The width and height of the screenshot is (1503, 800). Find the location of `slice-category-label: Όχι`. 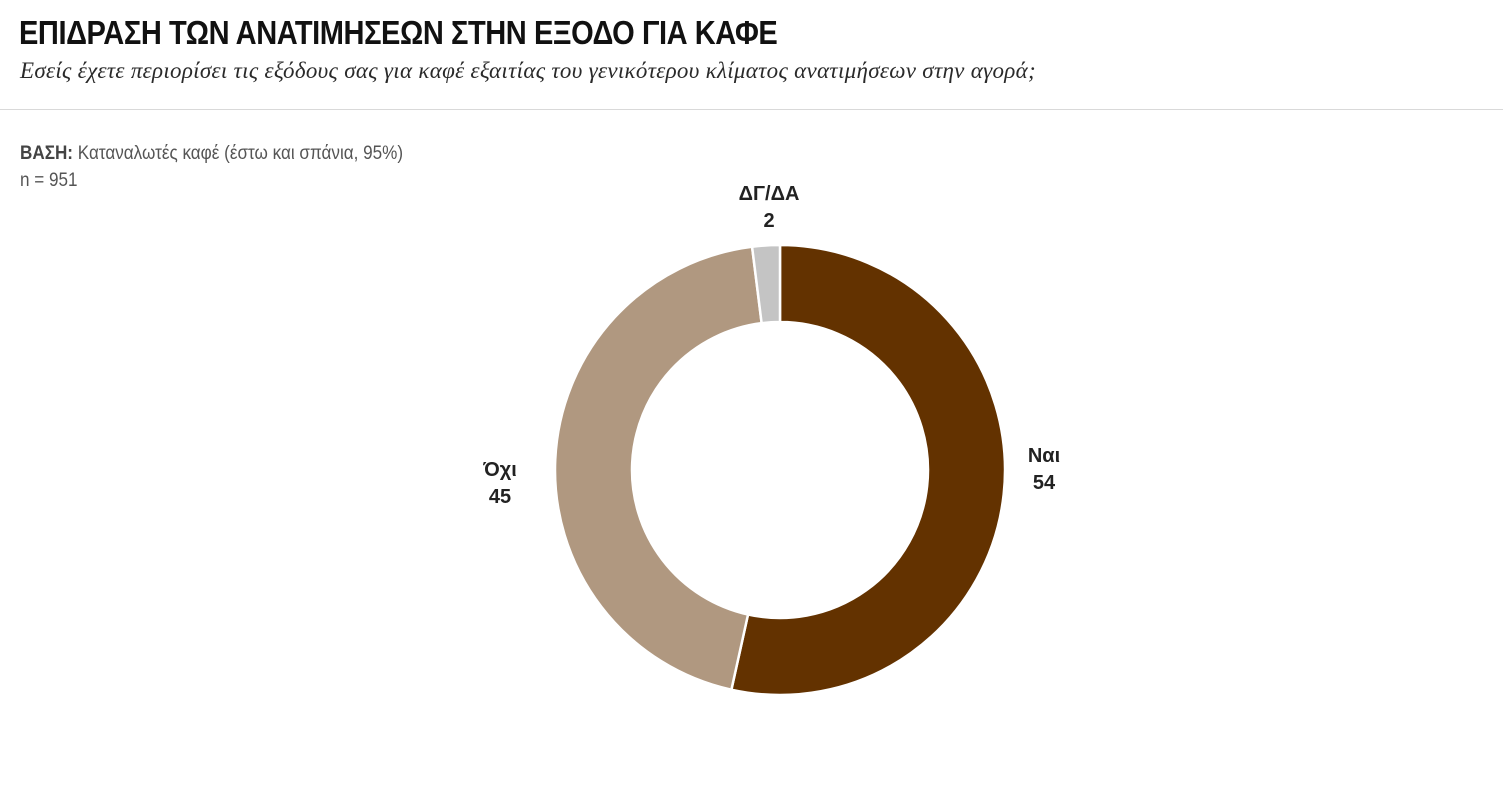

slice-category-label: Όχι is located at coordinates (499, 470).